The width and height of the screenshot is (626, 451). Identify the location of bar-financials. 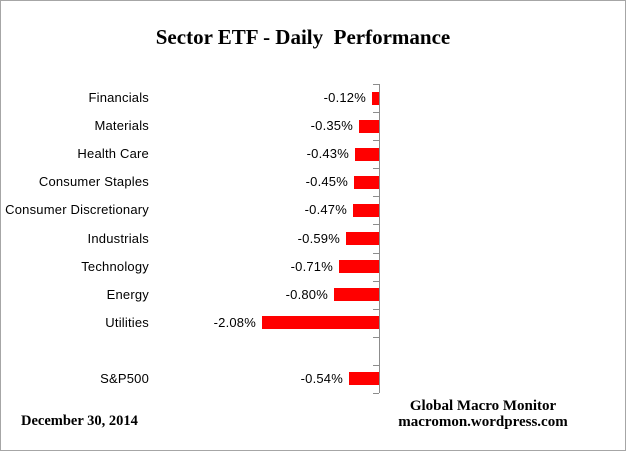
(375, 98).